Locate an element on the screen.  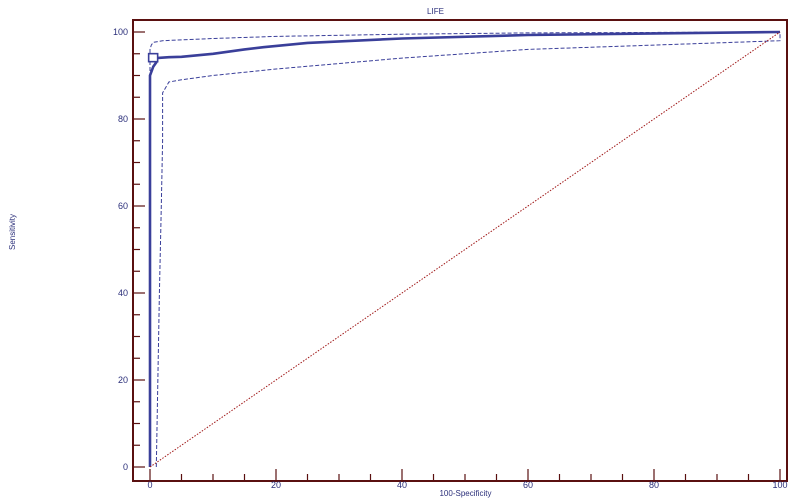
x-tick-label: 40 is located at coordinates (402, 485).